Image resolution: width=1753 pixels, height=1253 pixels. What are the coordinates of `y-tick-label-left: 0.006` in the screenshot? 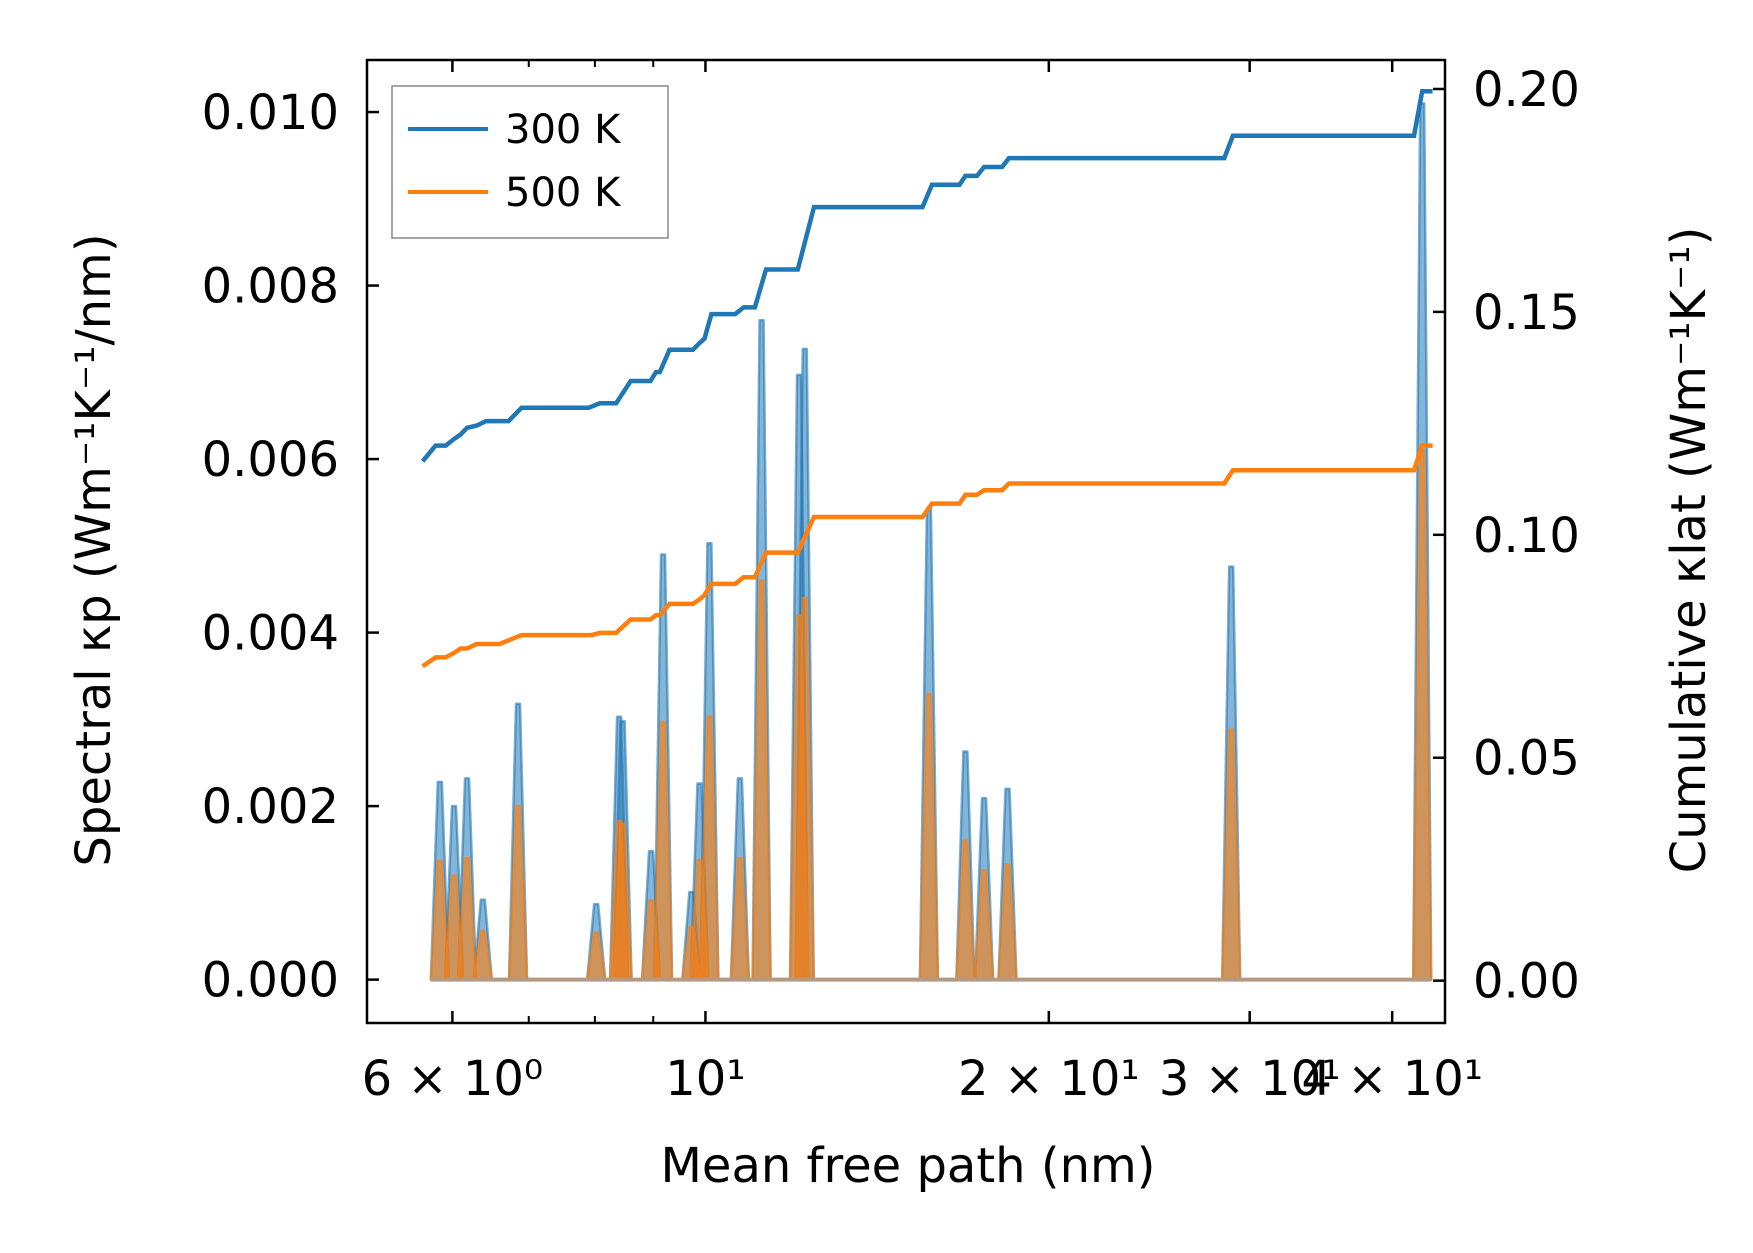 It's located at (270, 460).